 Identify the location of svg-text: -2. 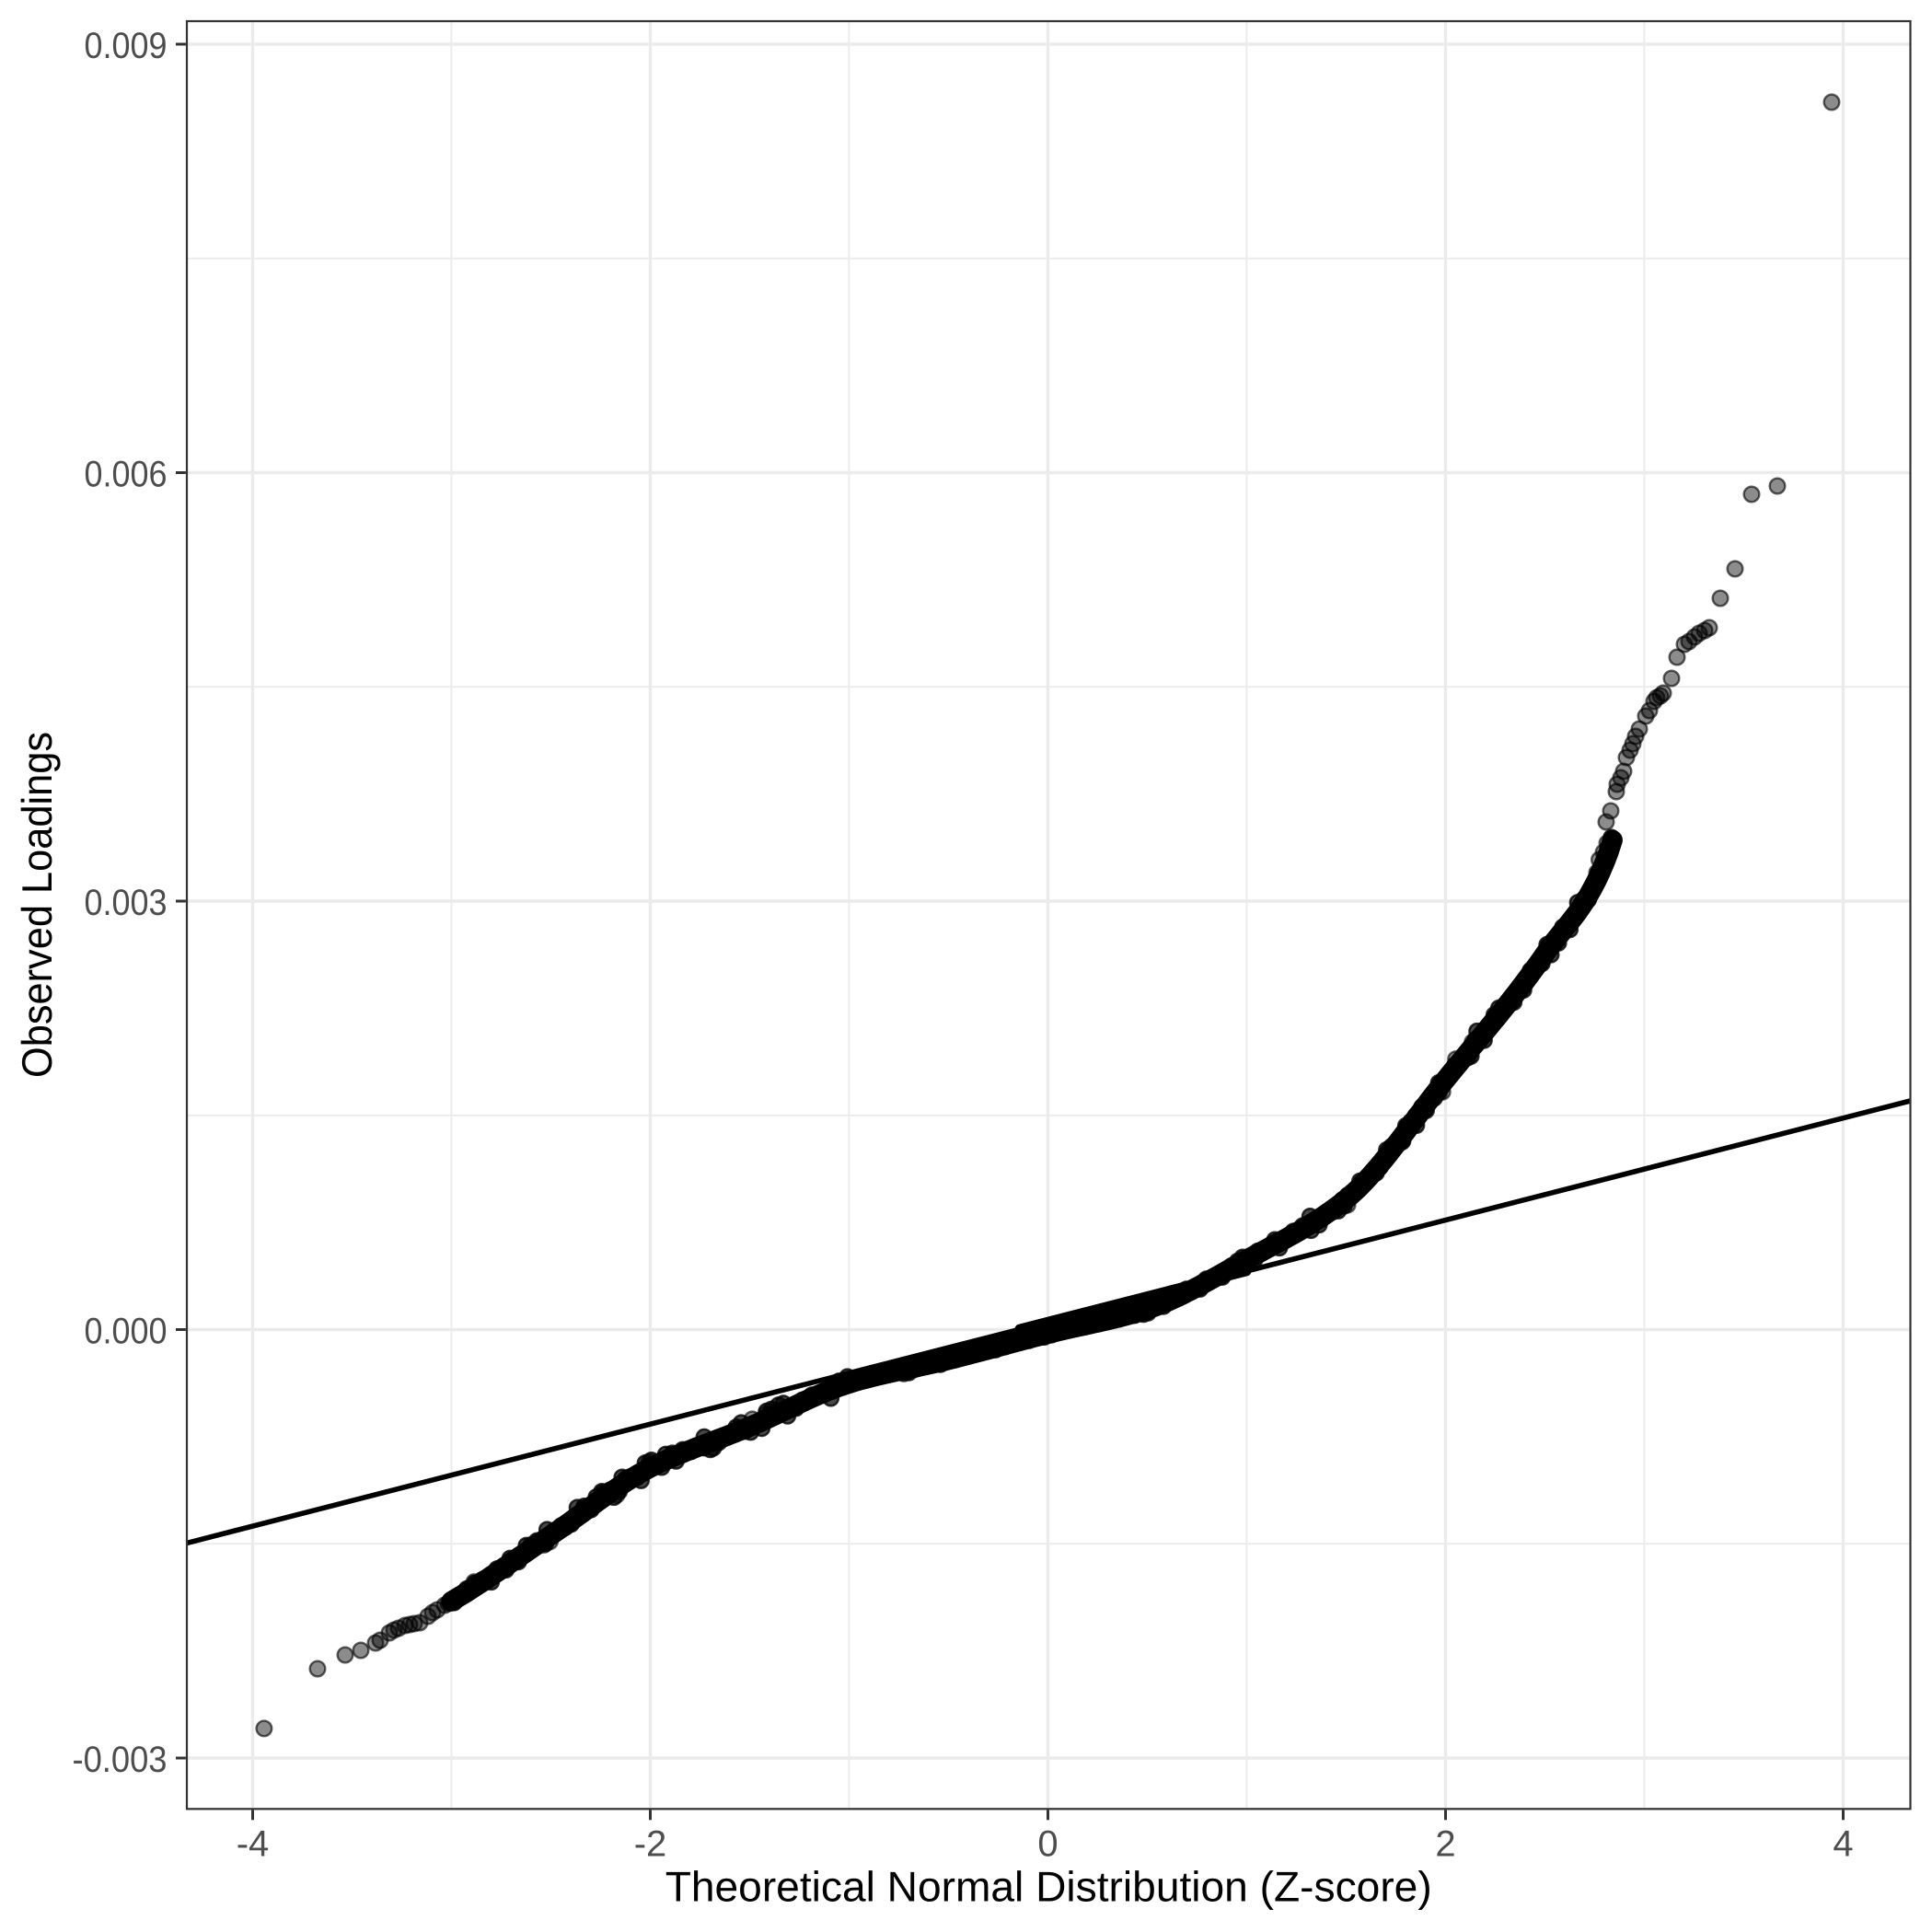
(651, 1845).